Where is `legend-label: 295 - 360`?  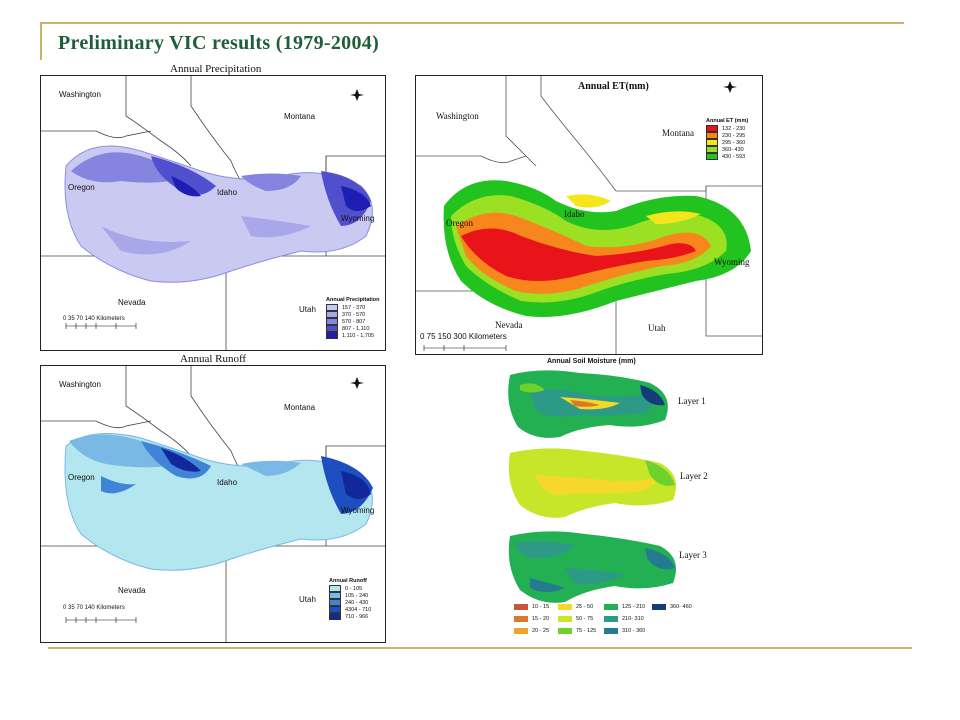 legend-label: 295 - 360 is located at coordinates (734, 142).